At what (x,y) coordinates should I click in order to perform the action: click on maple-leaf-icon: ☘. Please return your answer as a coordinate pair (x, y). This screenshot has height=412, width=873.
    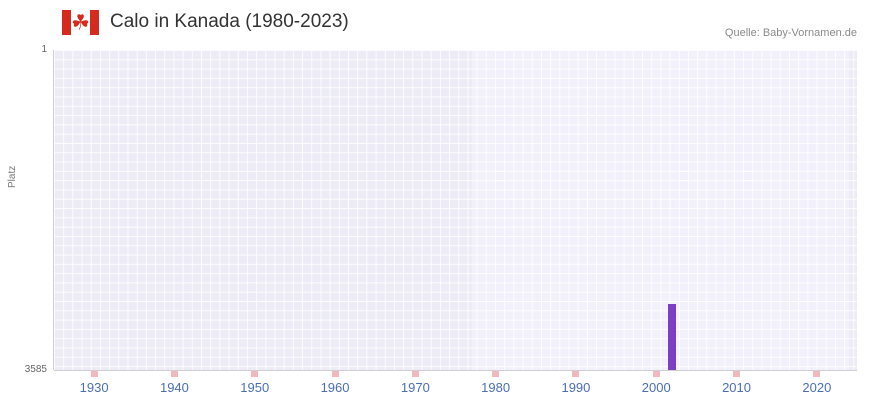
    Looking at the image, I should click on (80, 22).